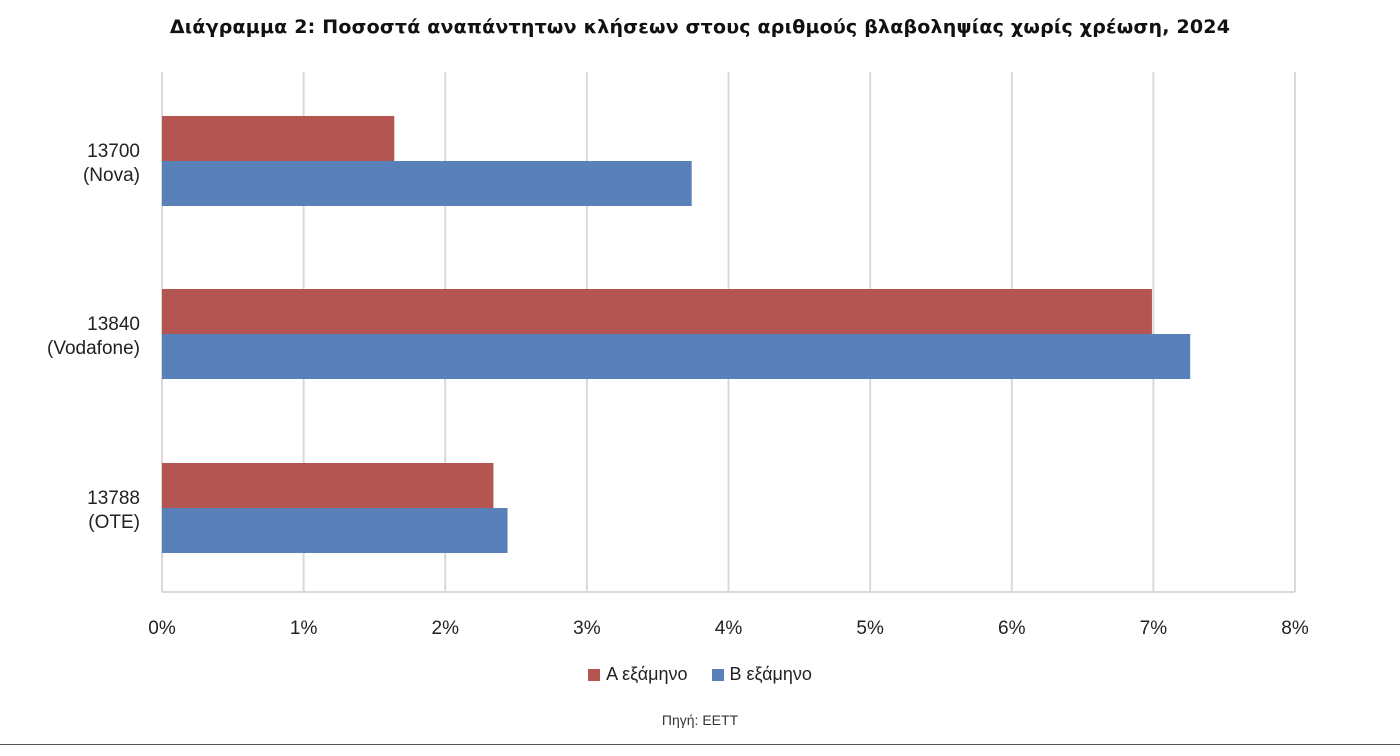  Describe the element at coordinates (700, 674) in the screenshot. I see `legend: Α εξάμηνο Β εξάμηνο` at that location.